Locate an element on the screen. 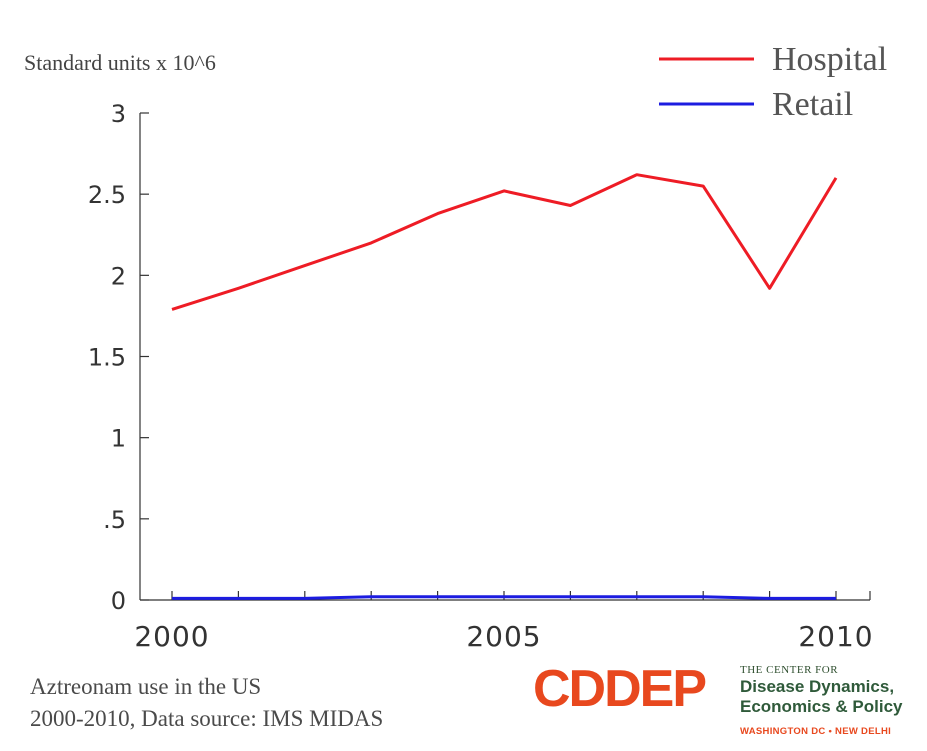 Image resolution: width=927 pixels, height=751 pixels. y-tick-label: 0 is located at coordinates (118, 601).